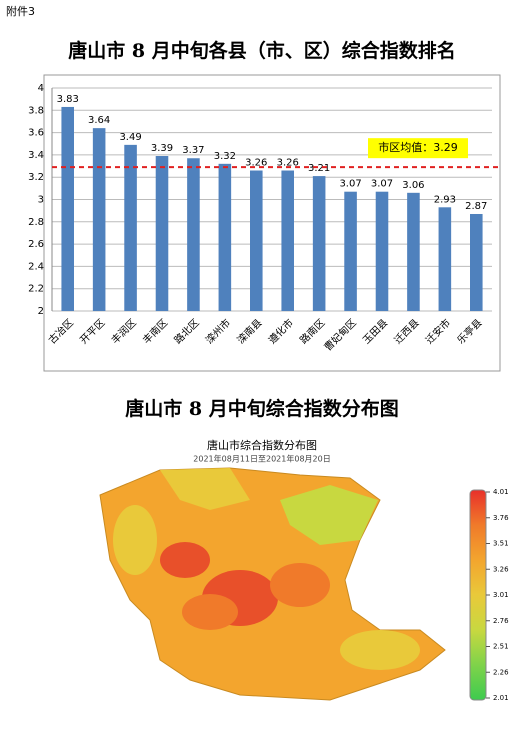 The image size is (519, 733). I want to click on value-label: 3.39, so click(162, 148).